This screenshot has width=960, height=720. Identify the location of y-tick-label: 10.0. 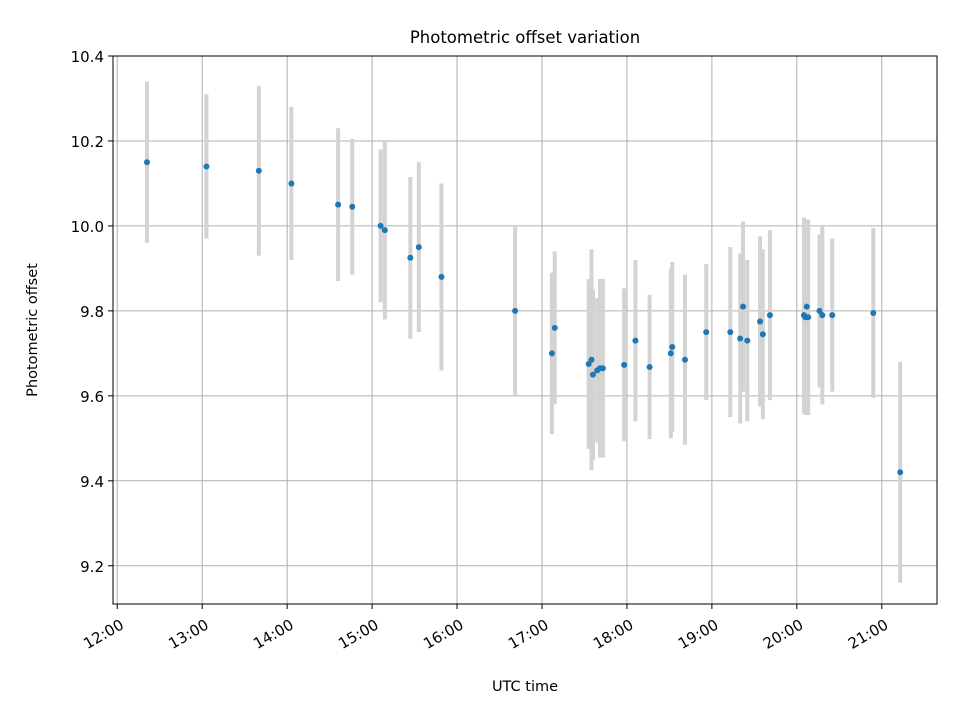
(87, 227).